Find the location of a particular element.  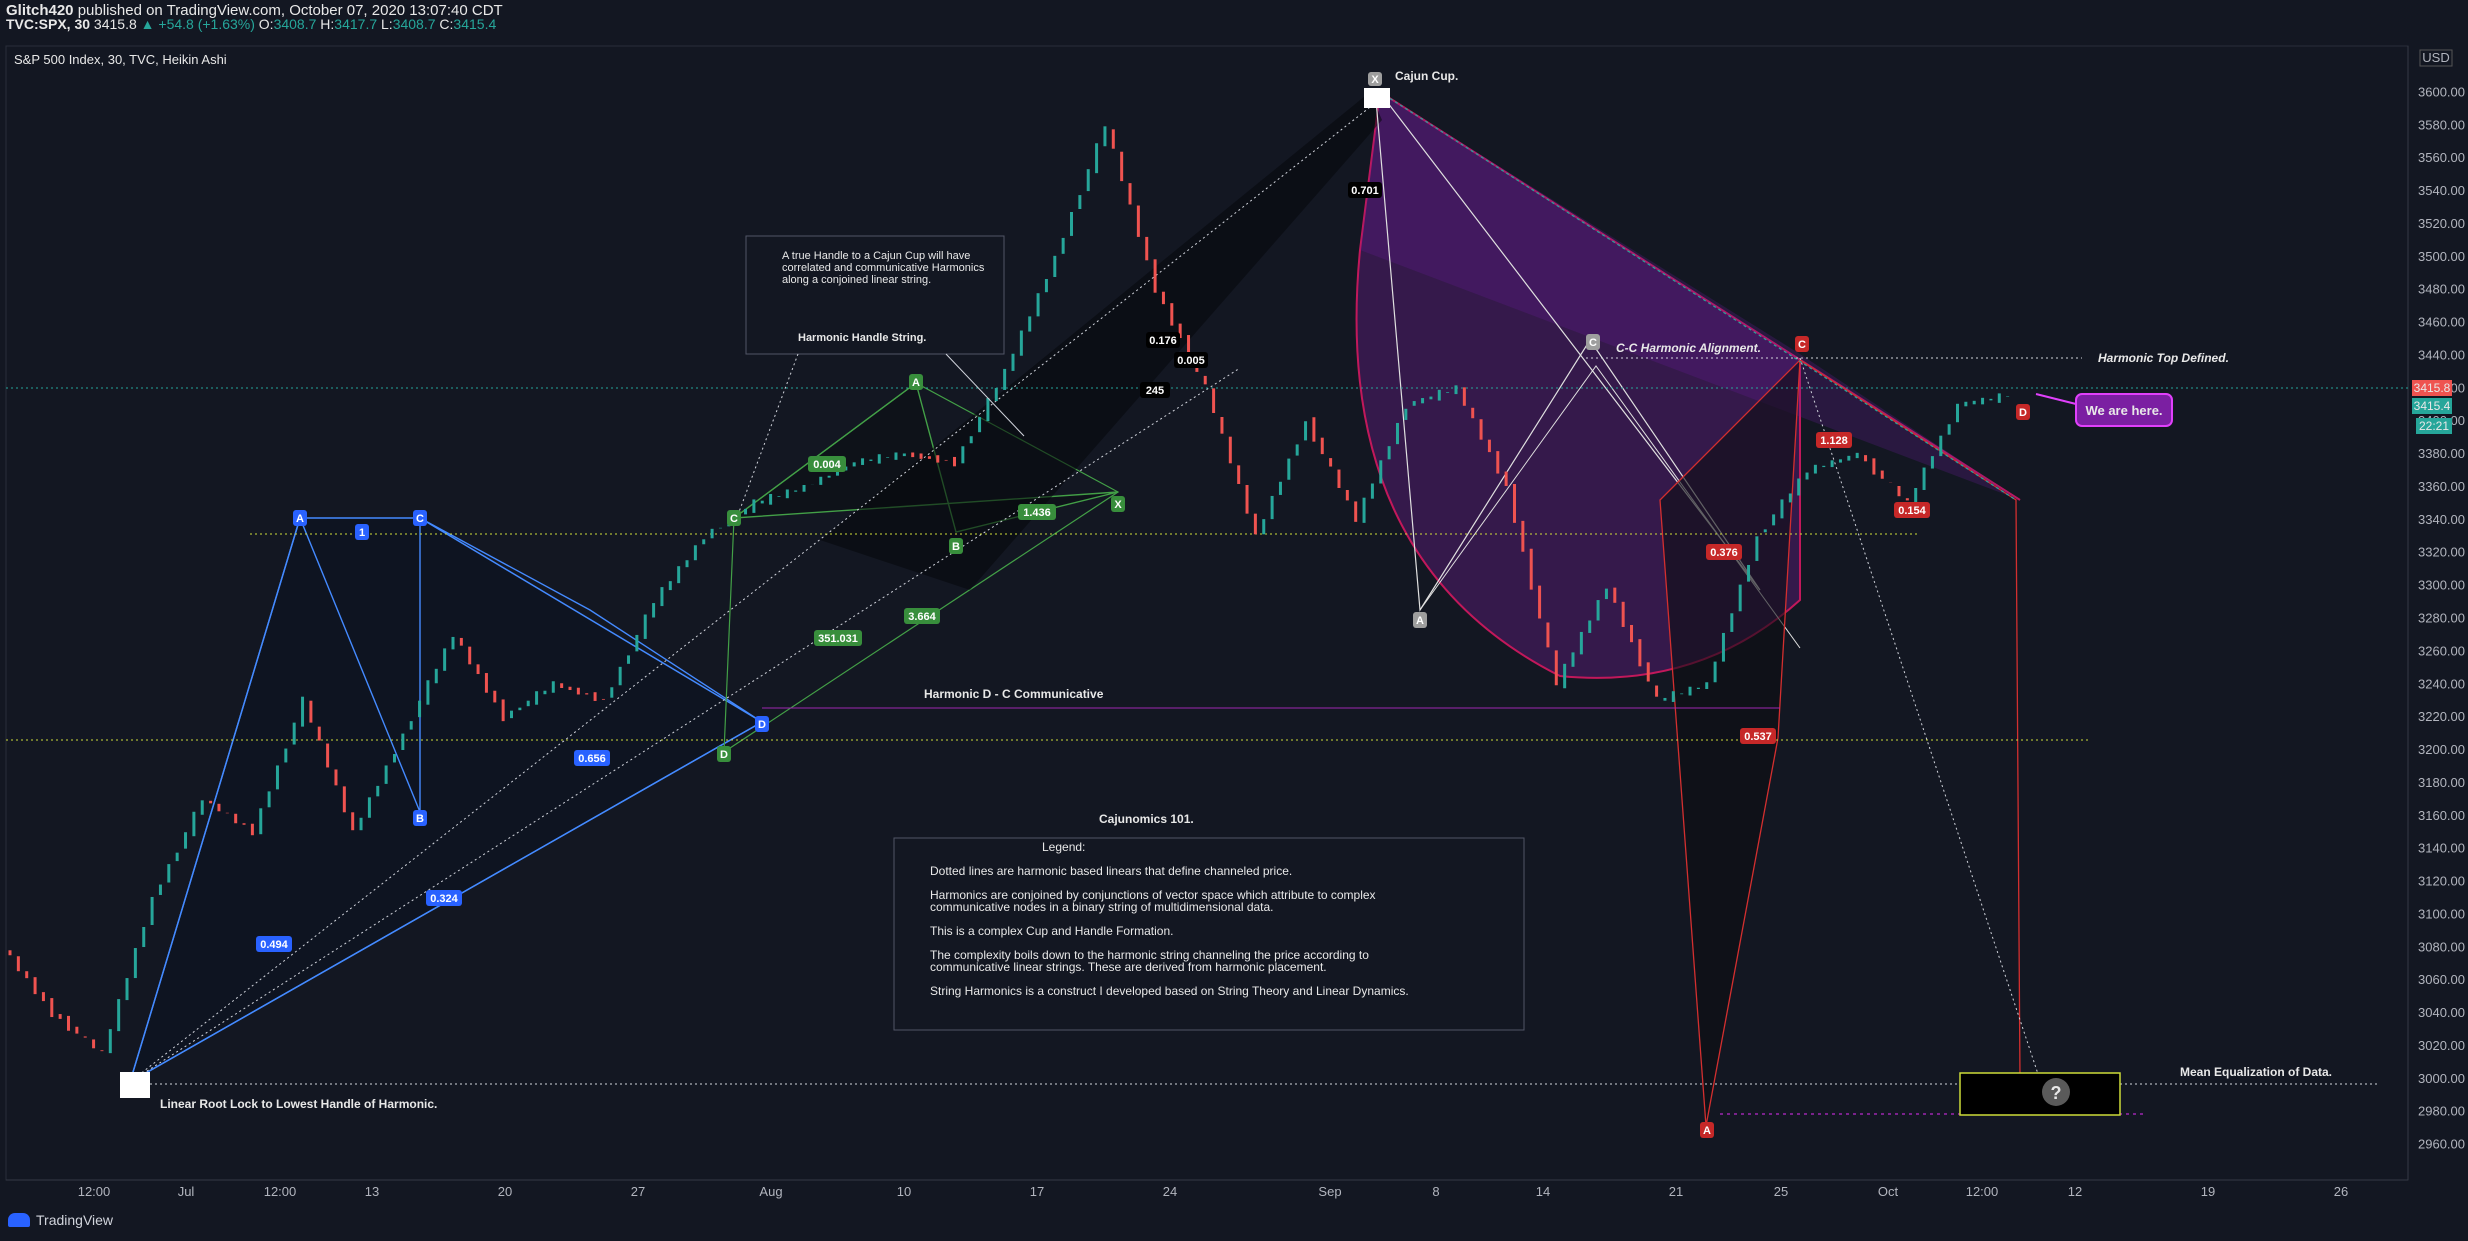

y-tick-label: 3180.00 is located at coordinates (2441, 782).